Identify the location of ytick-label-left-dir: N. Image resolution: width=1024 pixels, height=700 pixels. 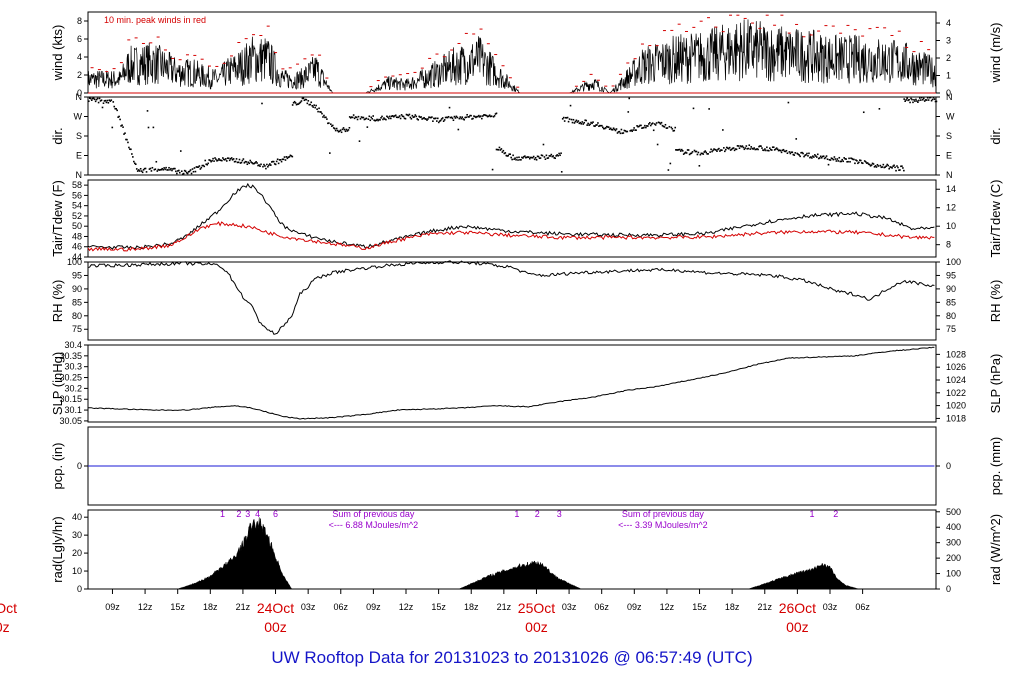
(79, 175).